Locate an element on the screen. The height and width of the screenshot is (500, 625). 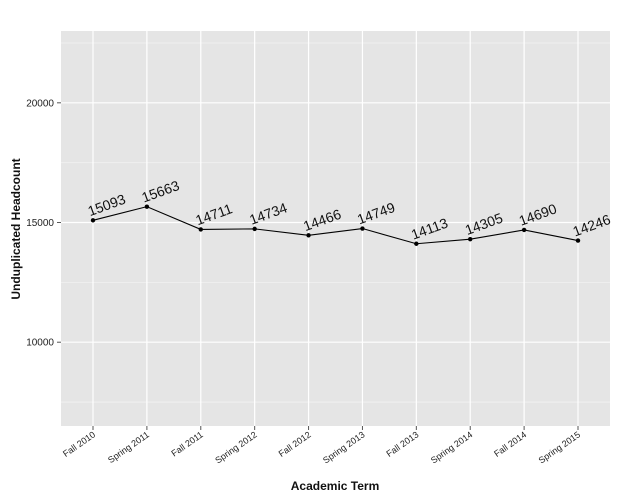
x-tick-label: Fall 2012 is located at coordinates (295, 443).